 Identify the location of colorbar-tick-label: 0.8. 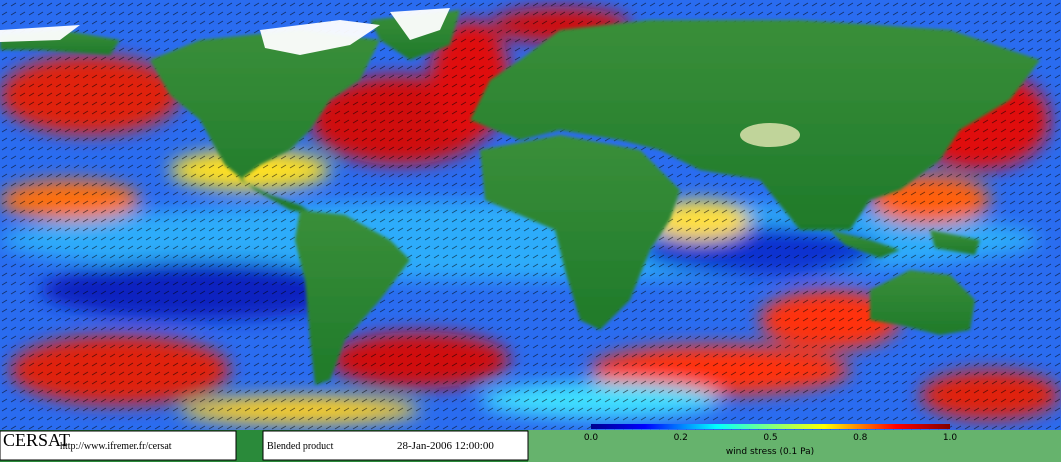
(860, 438).